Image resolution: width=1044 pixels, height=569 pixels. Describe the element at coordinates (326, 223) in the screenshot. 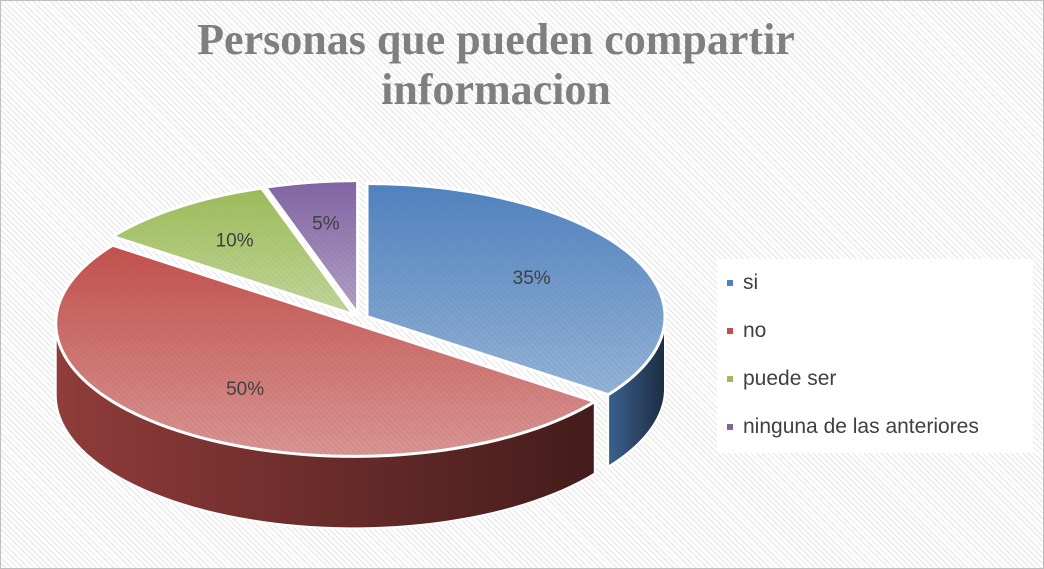

I see `data-label: 5%` at that location.